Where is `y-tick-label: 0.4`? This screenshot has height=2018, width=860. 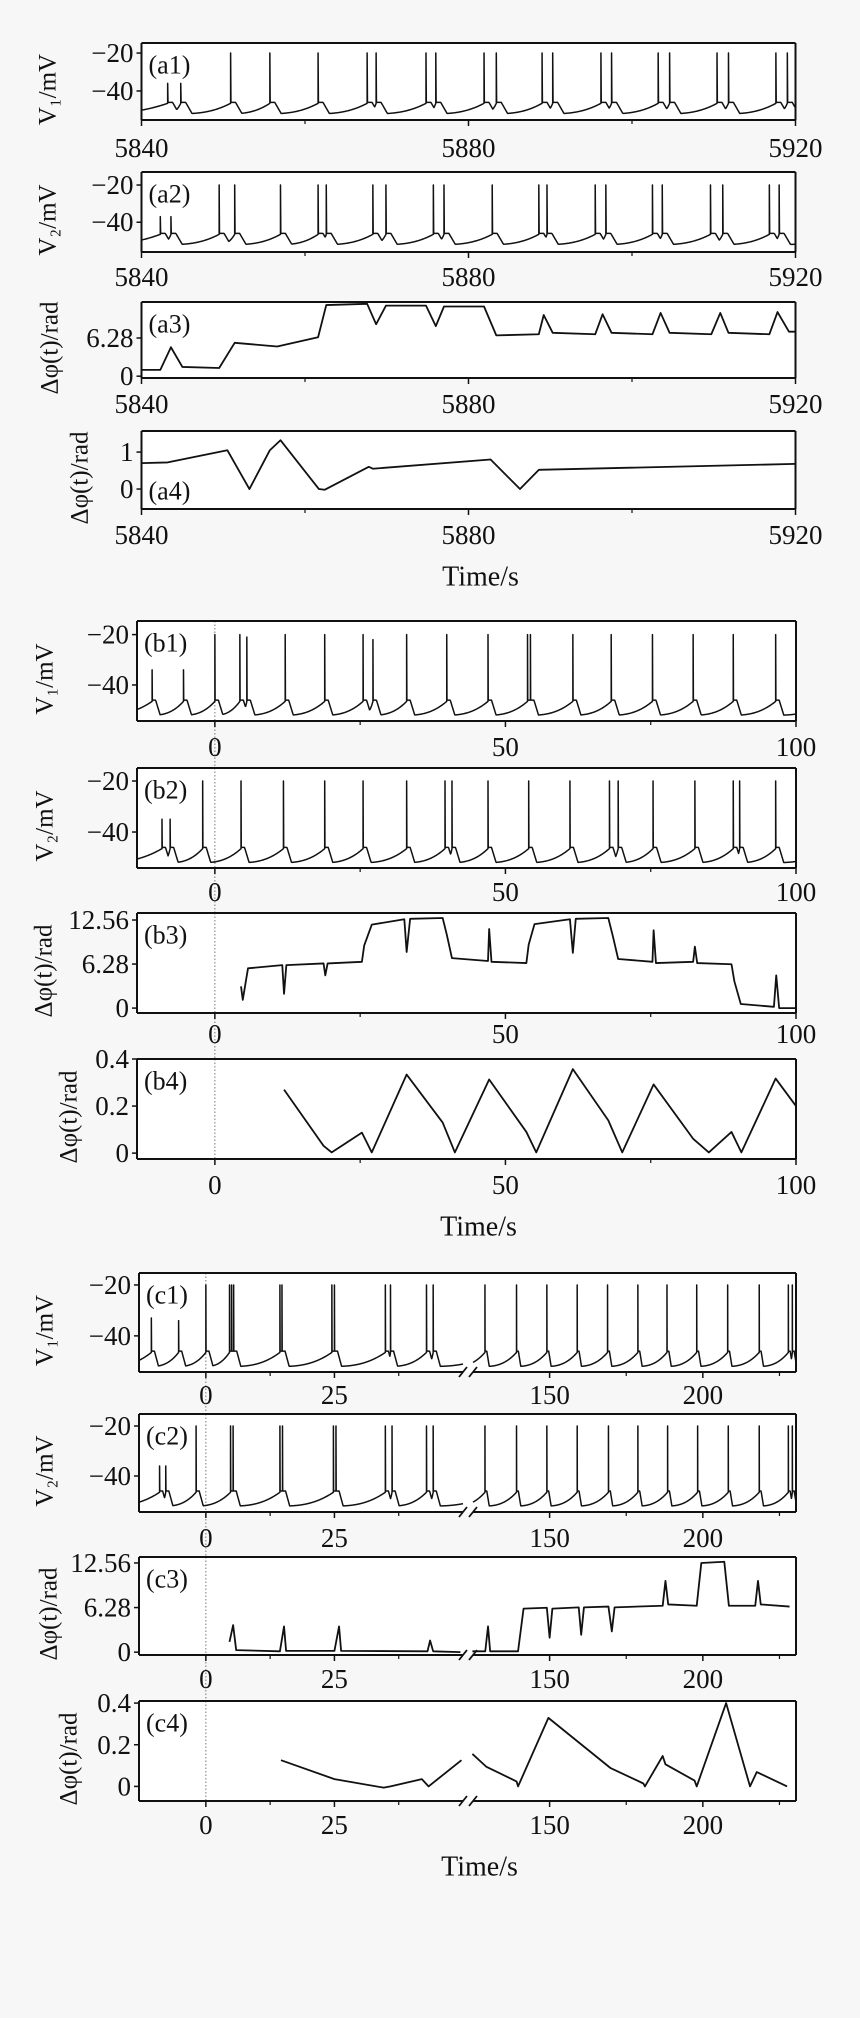
y-tick-label: 0.4 is located at coordinates (114, 1703).